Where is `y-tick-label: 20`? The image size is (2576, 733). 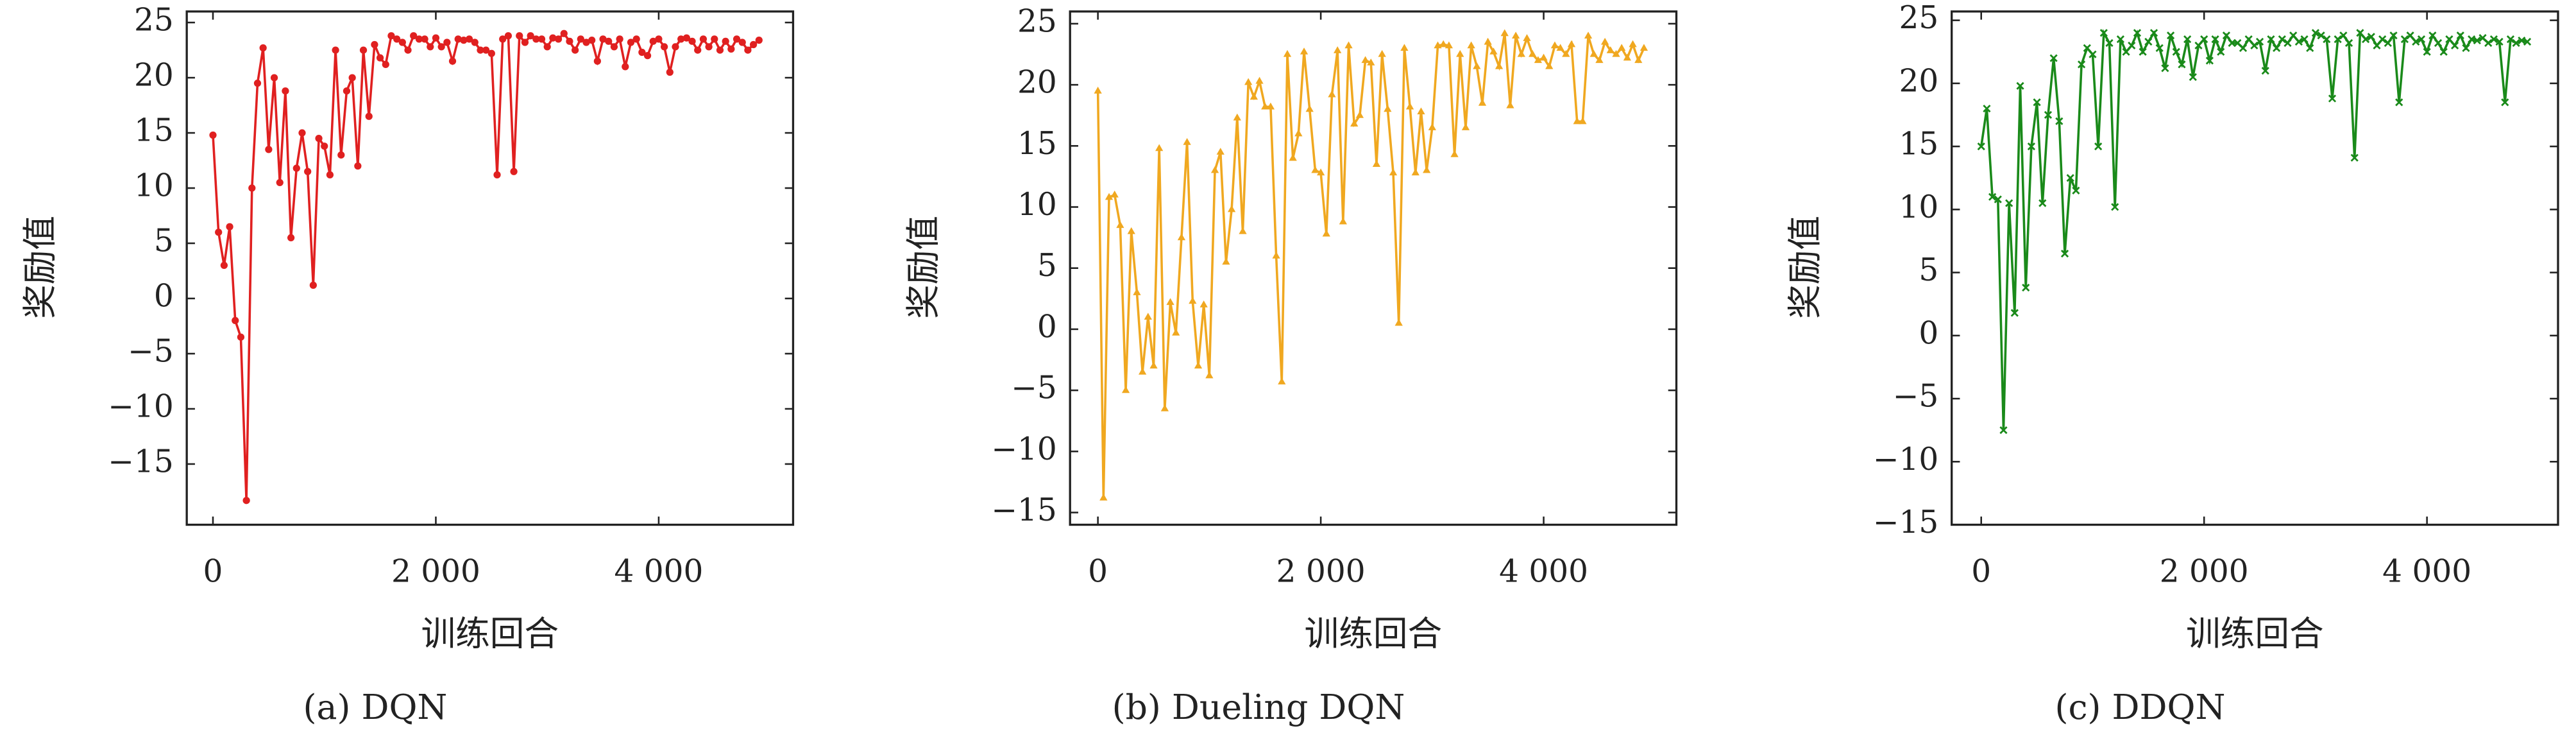 y-tick-label: 20 is located at coordinates (154, 76).